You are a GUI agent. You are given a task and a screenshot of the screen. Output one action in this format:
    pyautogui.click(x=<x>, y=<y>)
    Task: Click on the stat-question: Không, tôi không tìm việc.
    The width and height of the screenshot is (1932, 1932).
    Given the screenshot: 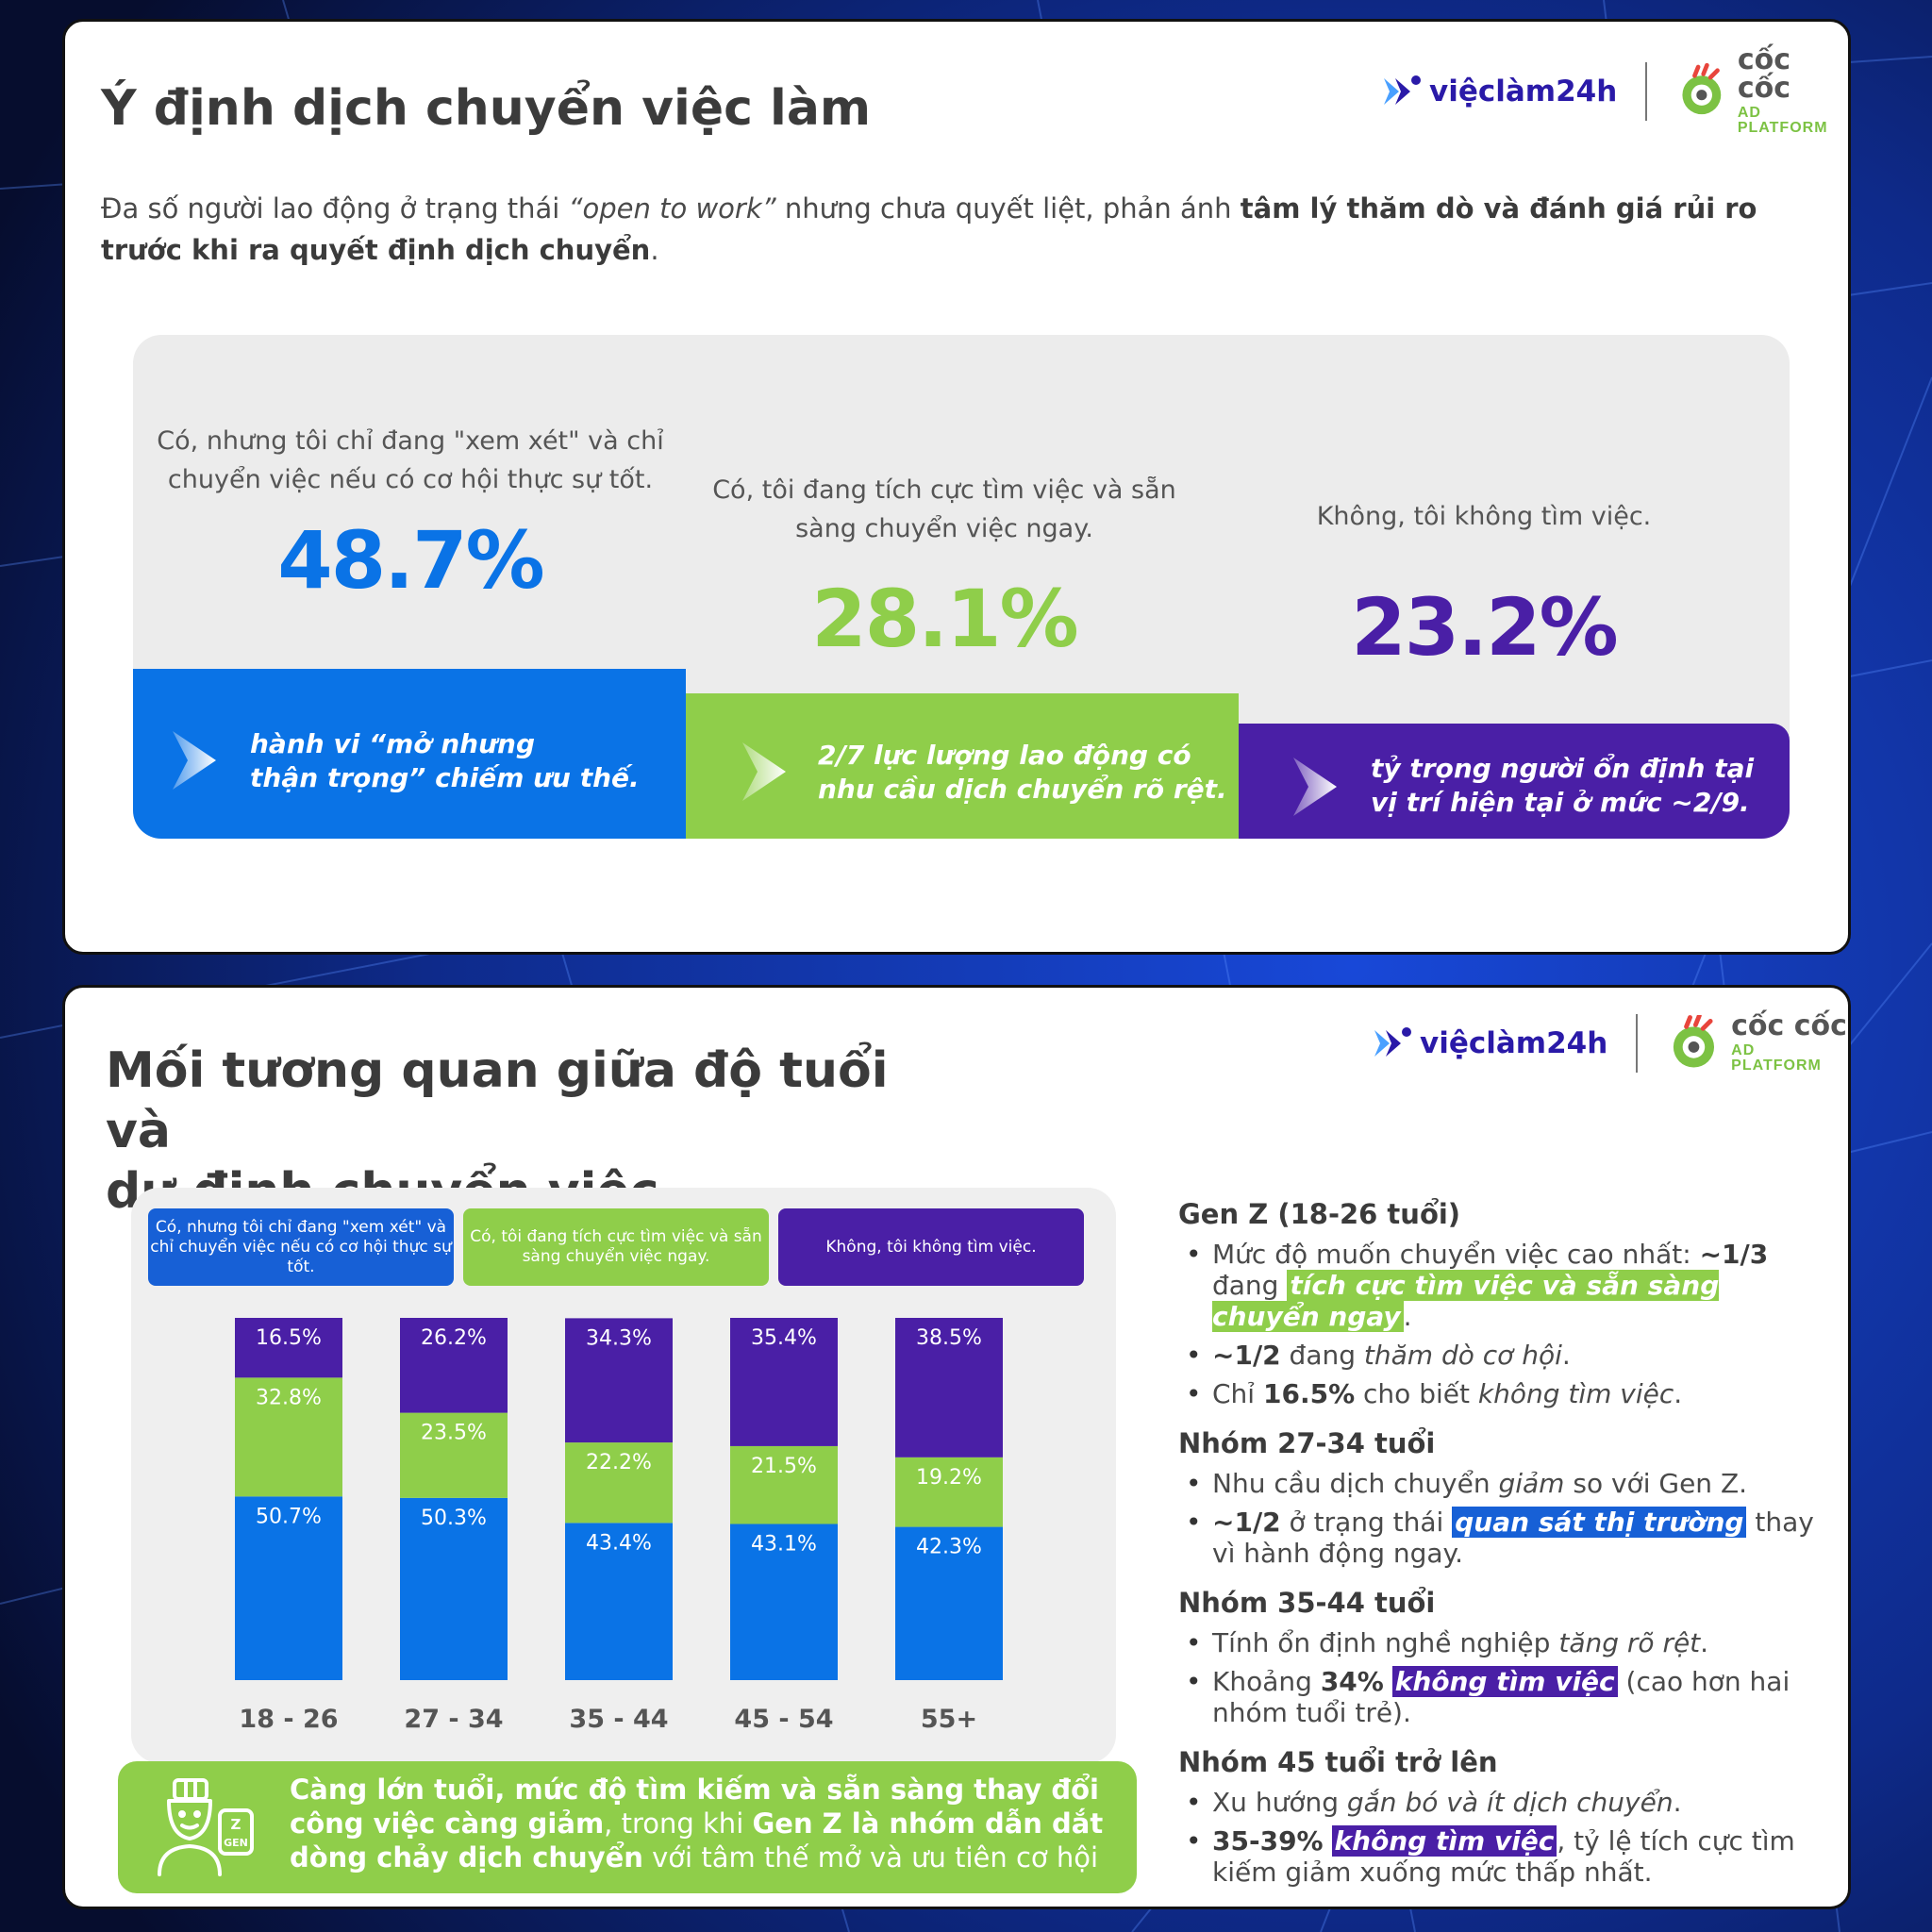 What is the action you would take?
    pyautogui.click(x=1484, y=517)
    